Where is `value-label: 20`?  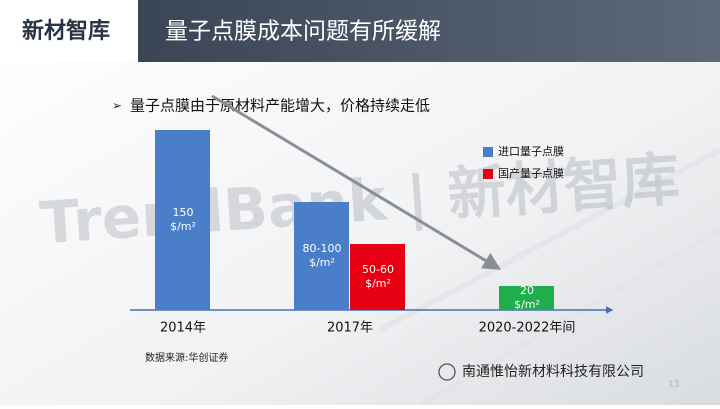 value-label: 20 is located at coordinates (527, 290).